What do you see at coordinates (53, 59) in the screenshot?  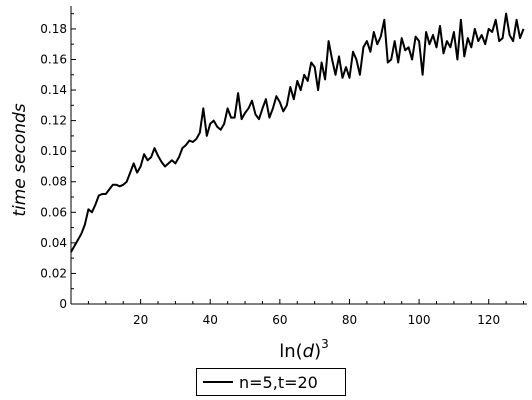 I see `y-tick-label: 0.16` at bounding box center [53, 59].